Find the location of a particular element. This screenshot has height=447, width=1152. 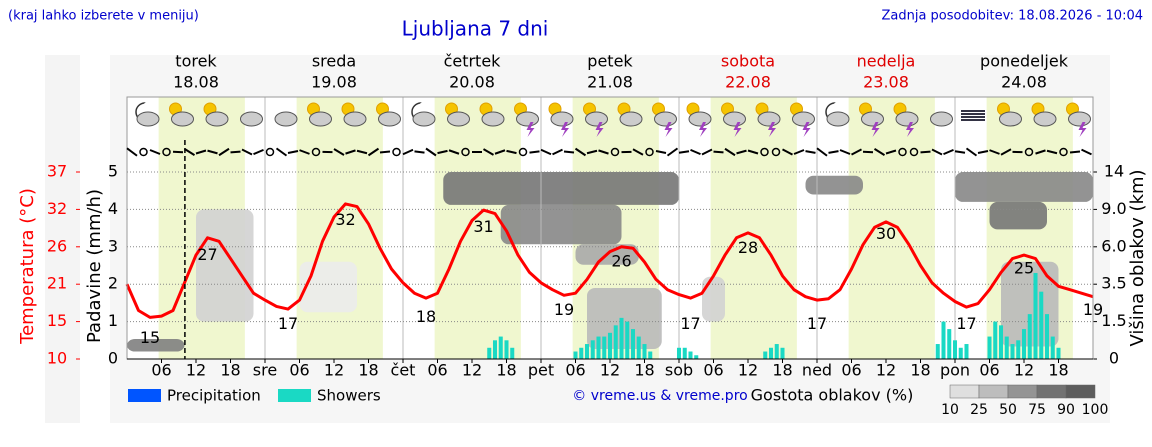

temperature-extreme: 19 is located at coordinates (564, 309).